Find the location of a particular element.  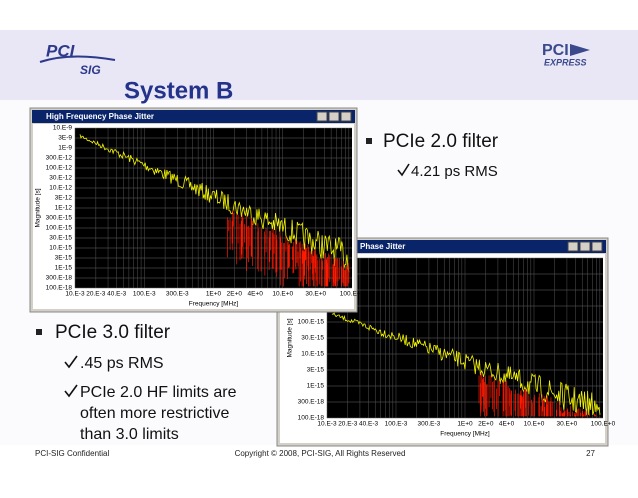

bullet-item: PCIe 2.0 HF limits are is located at coordinates (158, 392).